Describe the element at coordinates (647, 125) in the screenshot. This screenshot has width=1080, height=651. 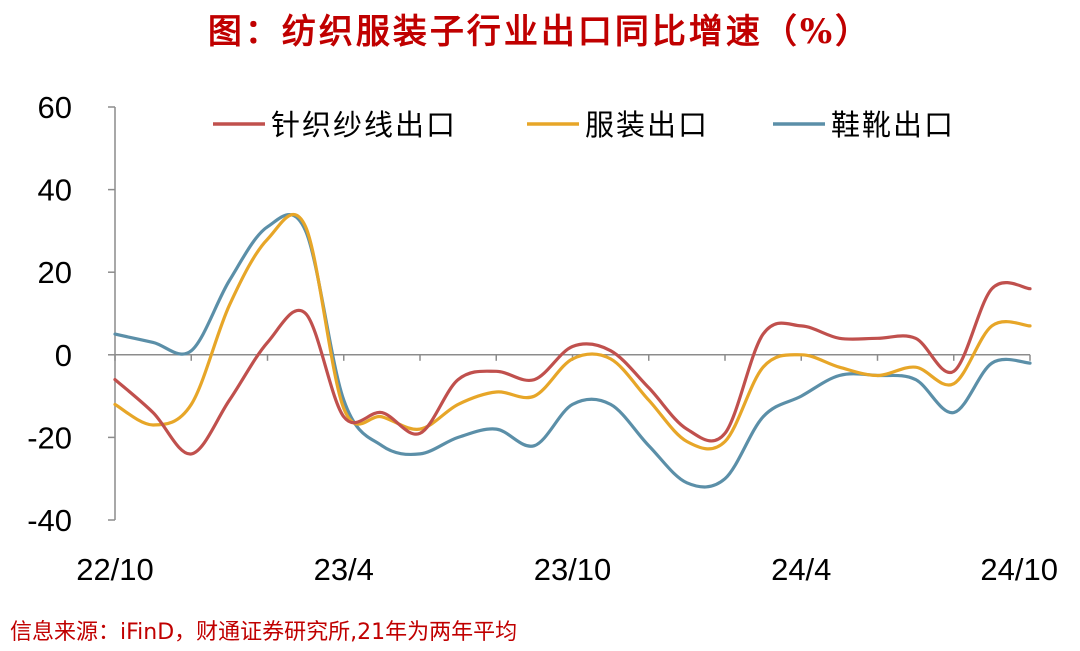
I see `legend-label: 服装出口` at that location.